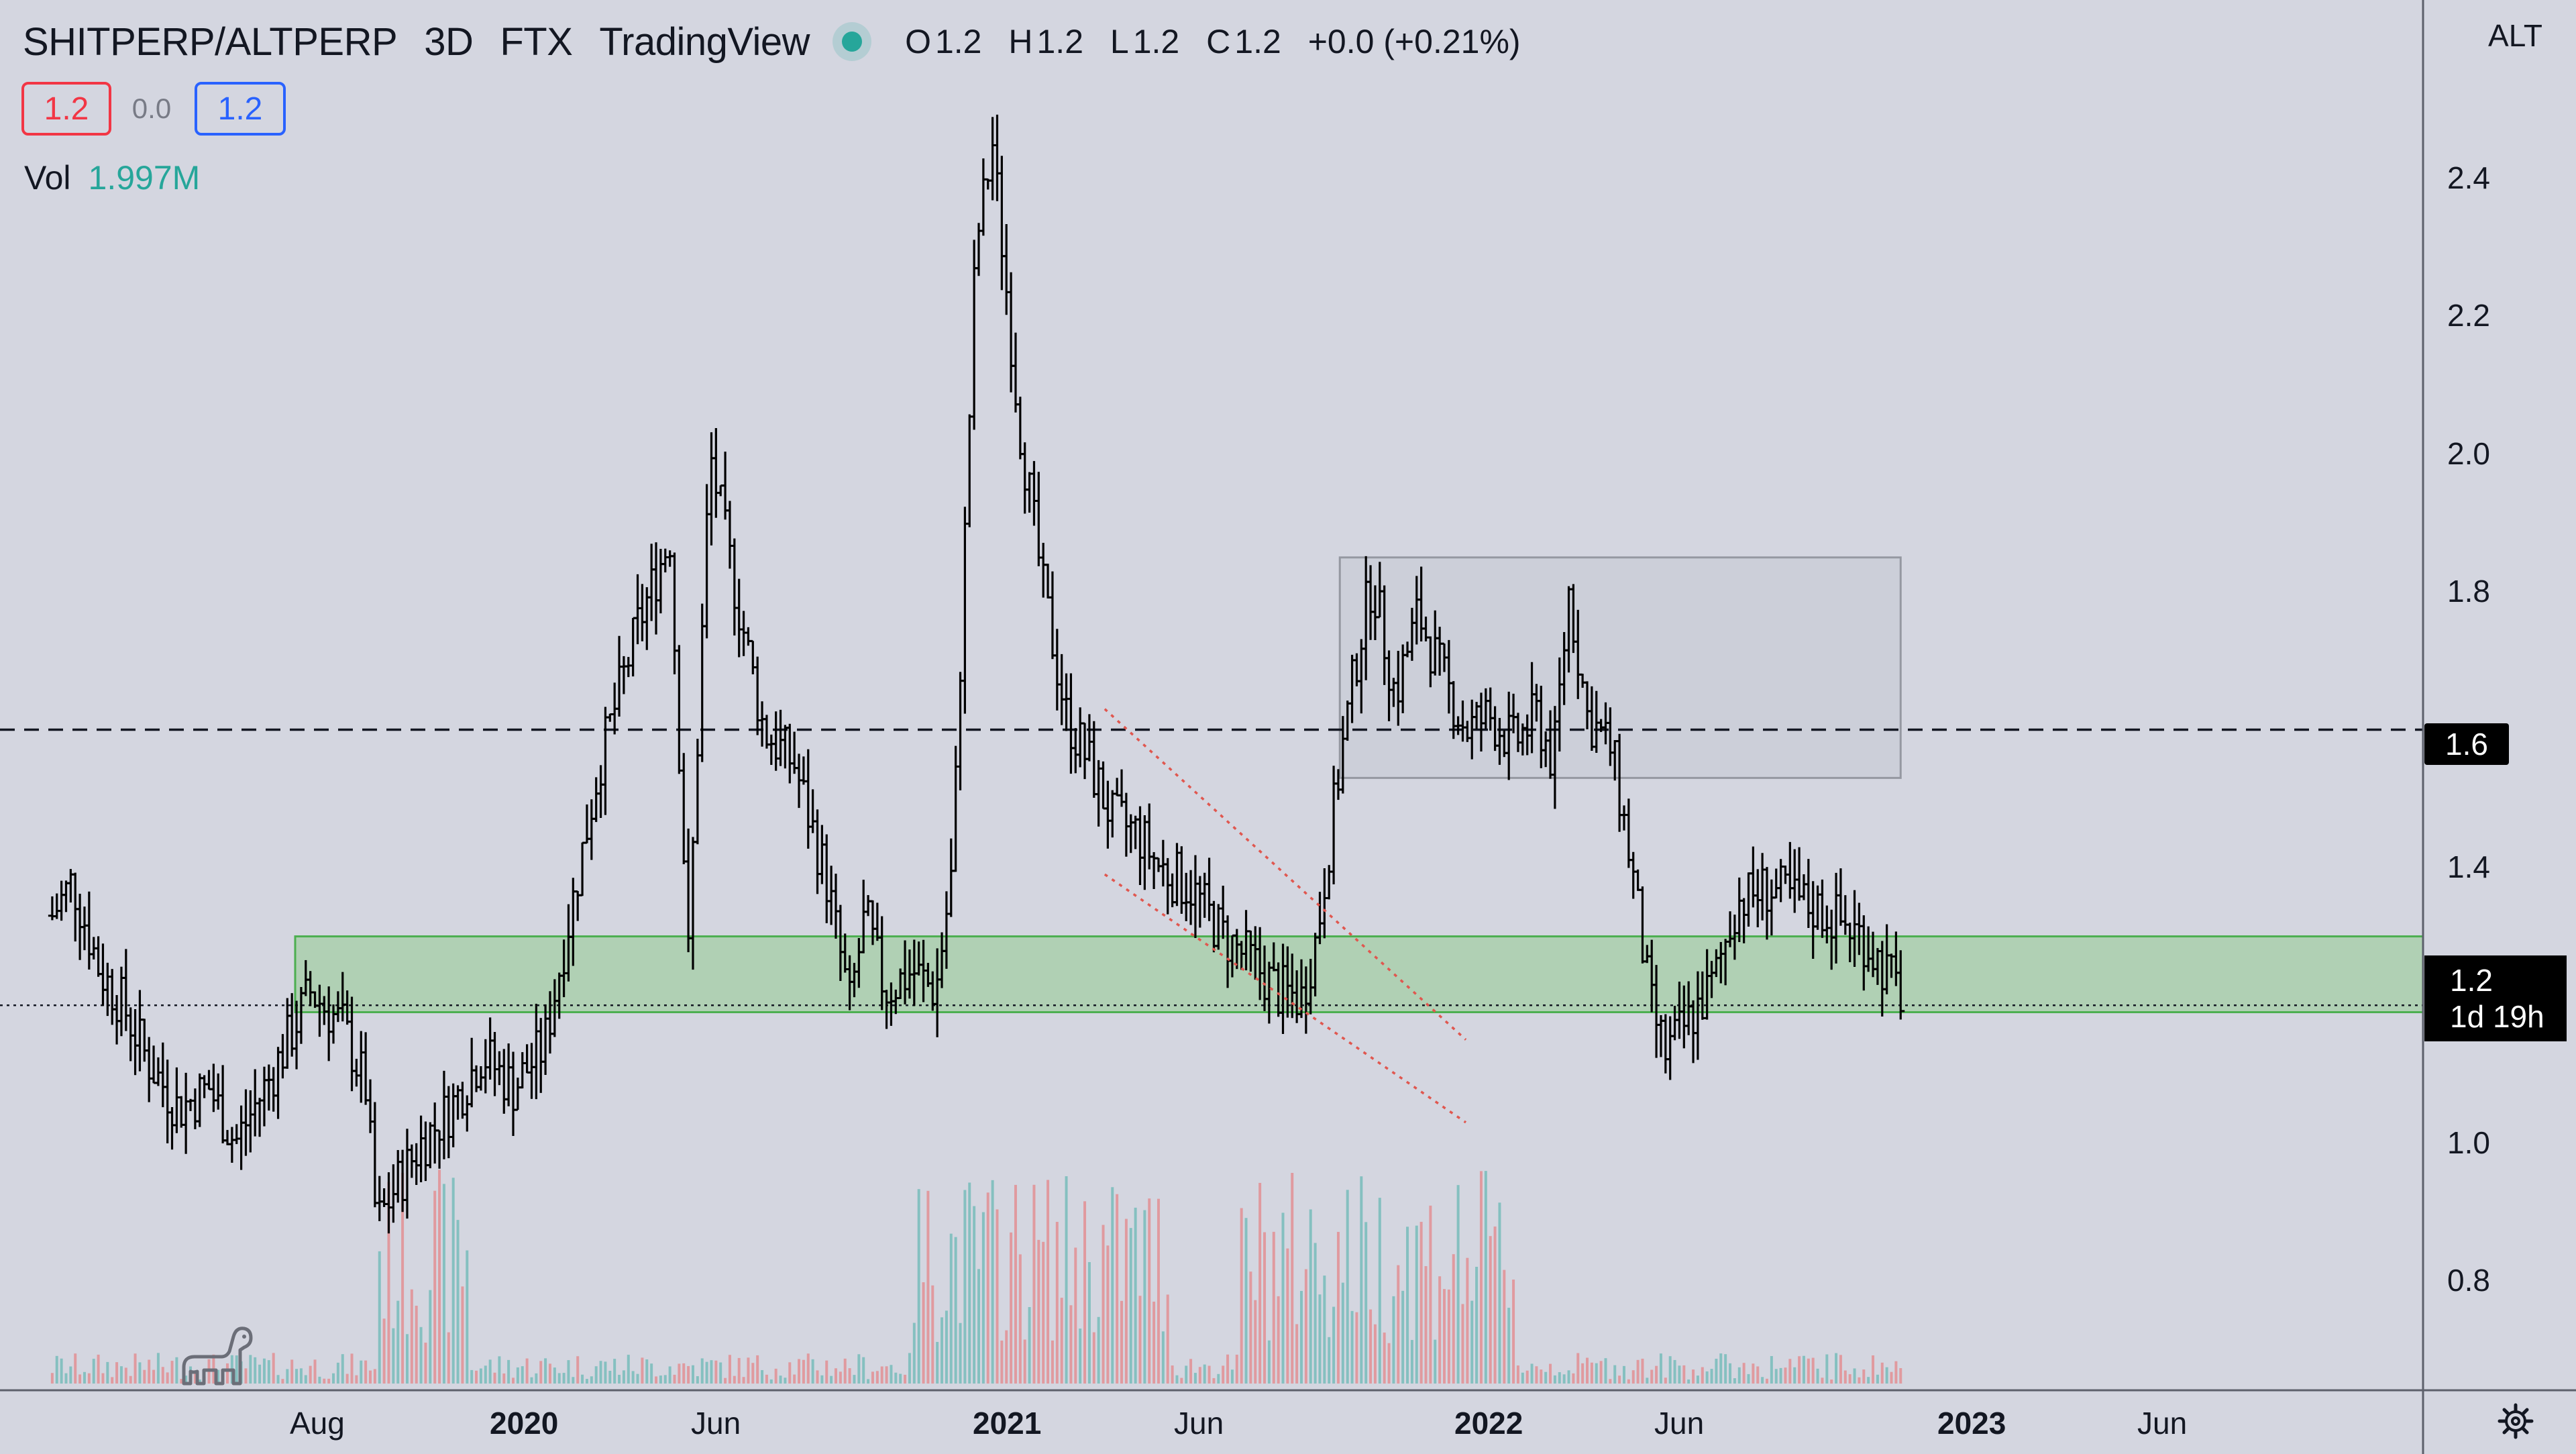  What do you see at coordinates (2515, 35) in the screenshot?
I see `price-scale-title: ALT` at bounding box center [2515, 35].